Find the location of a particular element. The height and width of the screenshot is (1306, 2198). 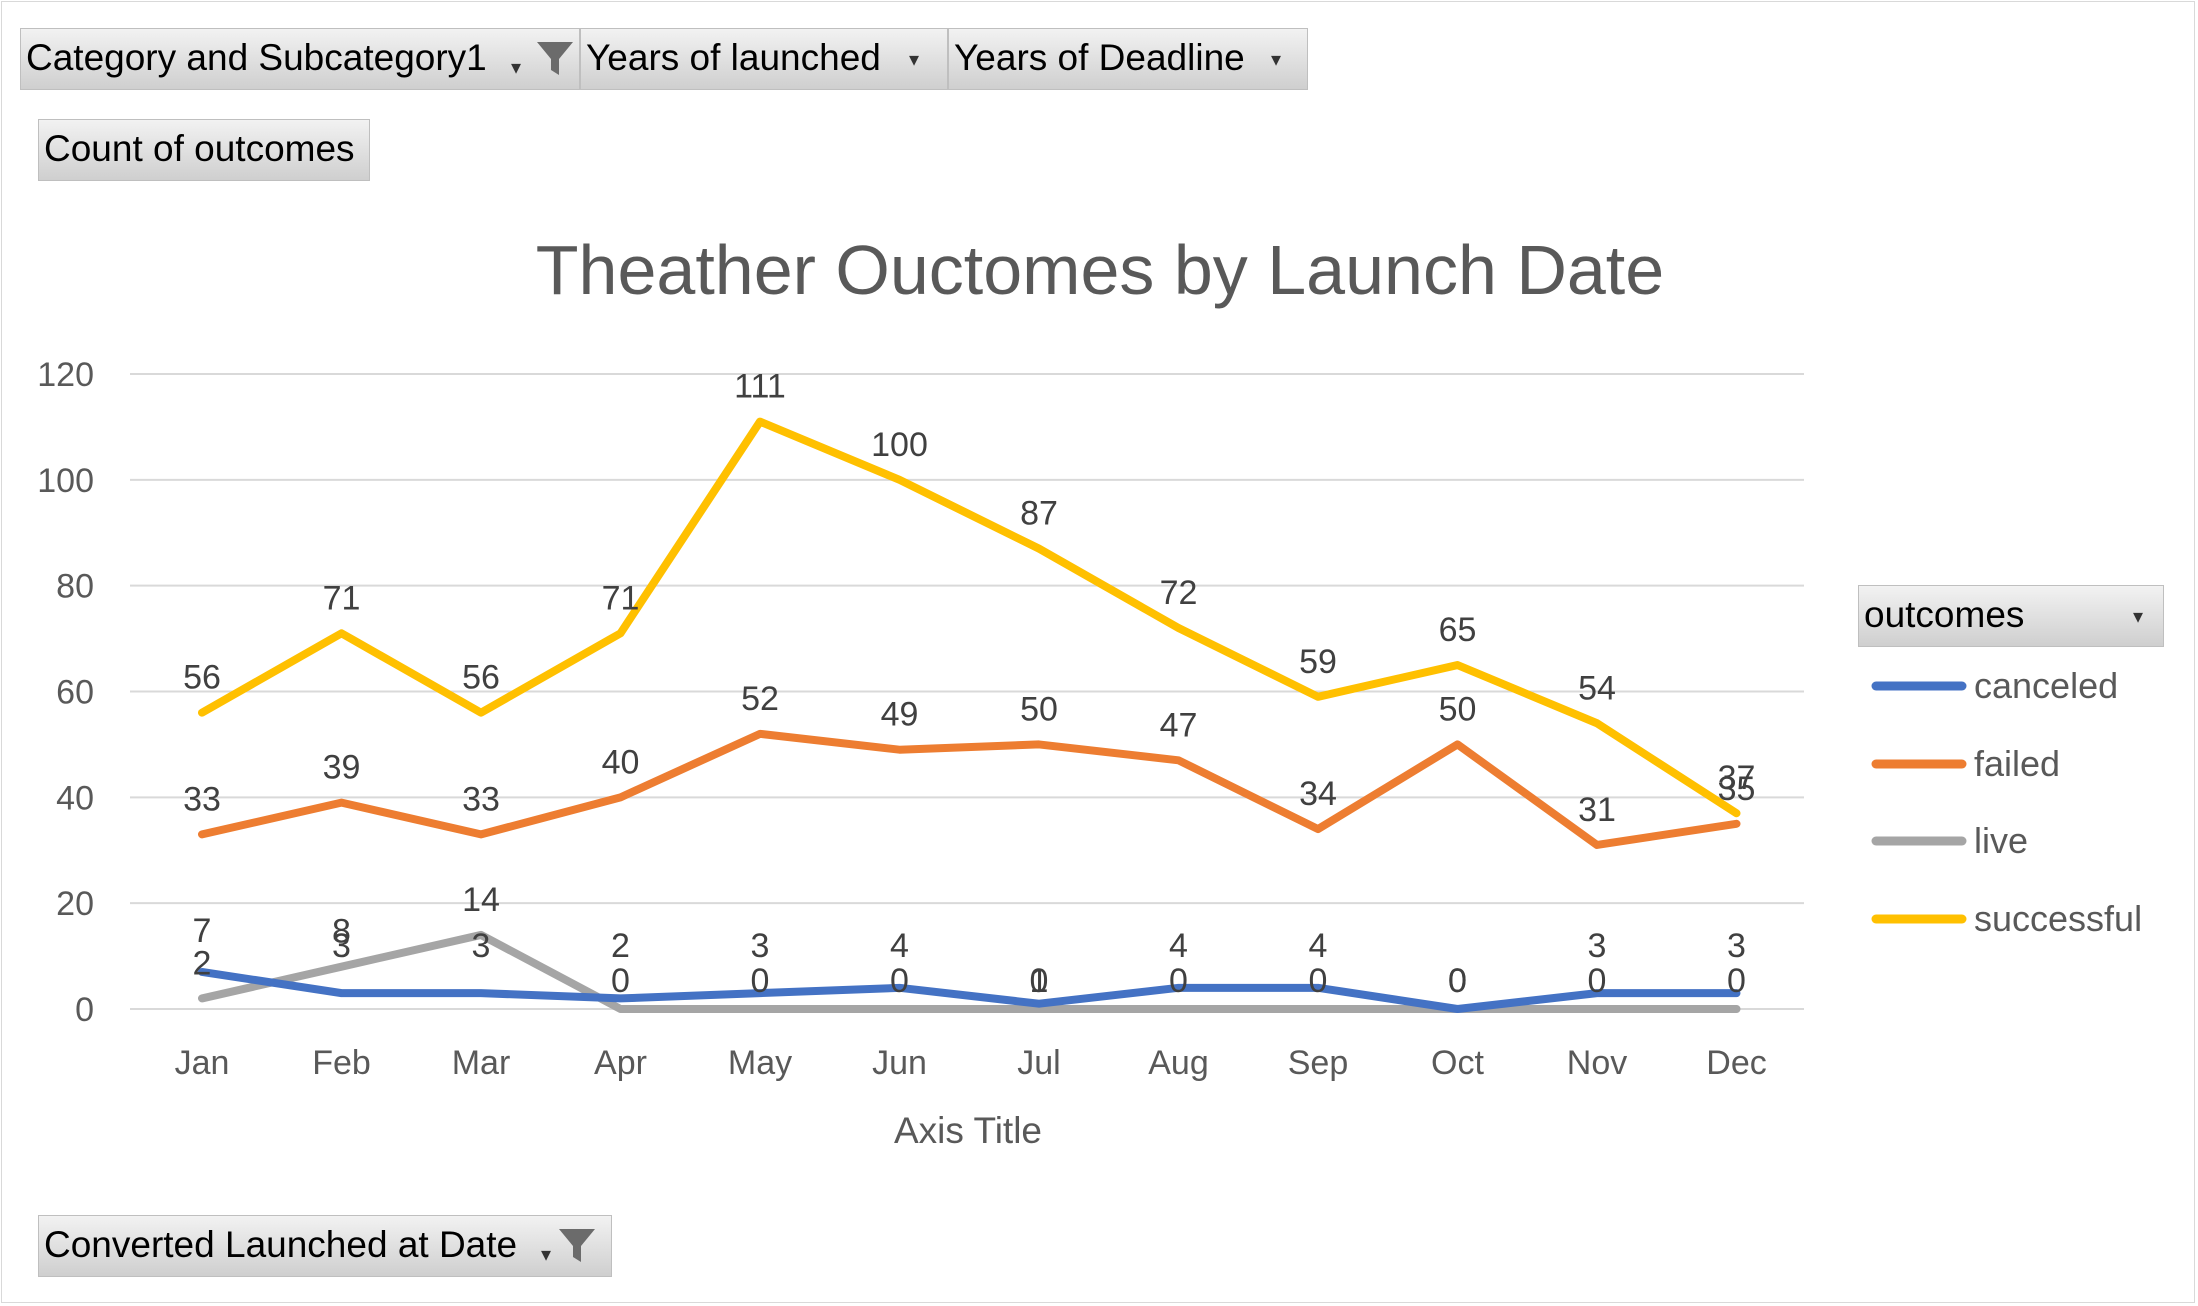

x-tick-label: Oct is located at coordinates (1457, 1063).